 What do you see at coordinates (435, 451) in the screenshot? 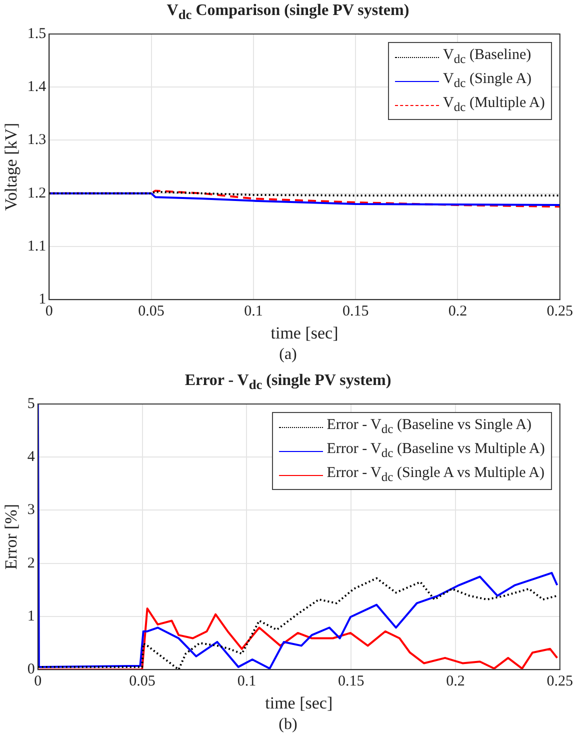
I see `legend-label: Error - V$_{dc}$ (Baseline vs Multiple A)` at bounding box center [435, 451].